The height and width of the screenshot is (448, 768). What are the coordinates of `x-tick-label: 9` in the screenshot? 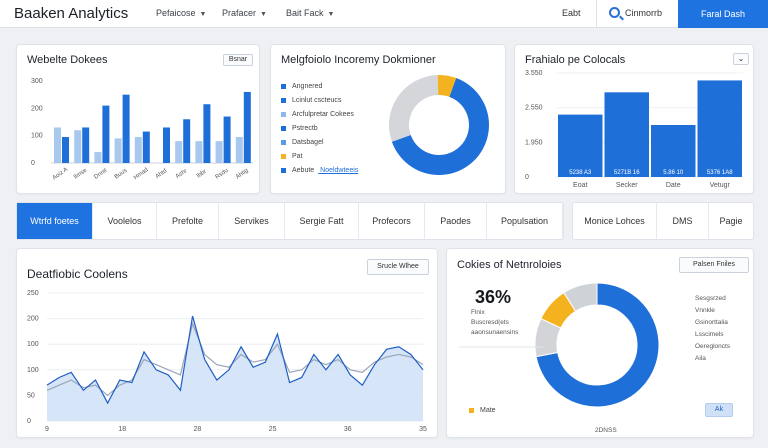 It's located at (47, 429).